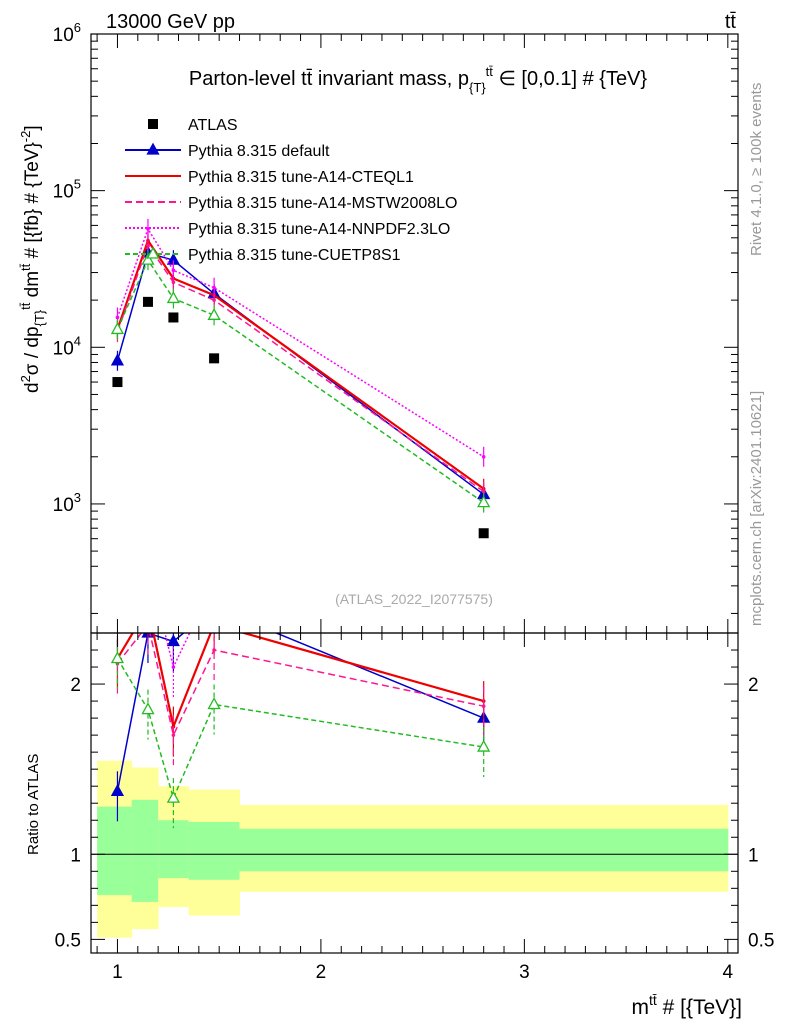 This screenshot has height=1024, width=786. I want to click on y-tick-label: 10⁶, so click(67, 33).